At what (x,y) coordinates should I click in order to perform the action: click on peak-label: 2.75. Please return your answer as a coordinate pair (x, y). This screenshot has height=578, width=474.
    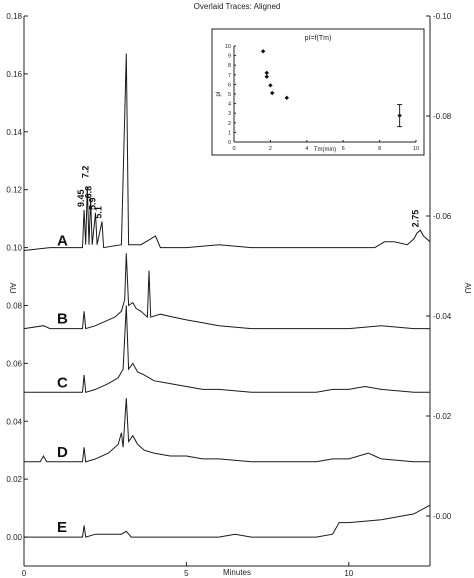
    Looking at the image, I should click on (416, 219).